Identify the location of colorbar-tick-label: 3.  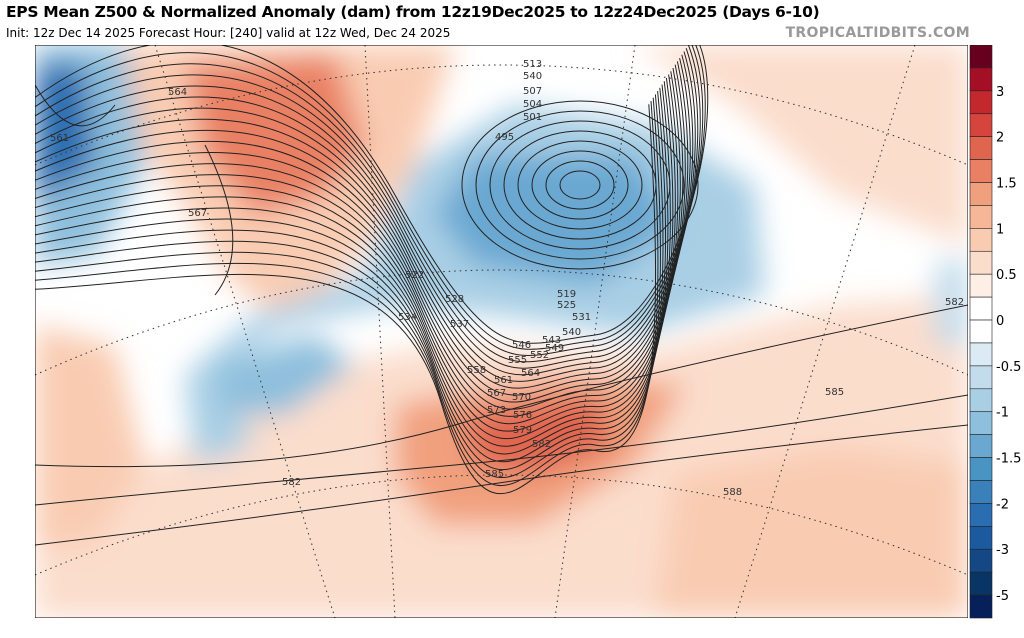
(1000, 92).